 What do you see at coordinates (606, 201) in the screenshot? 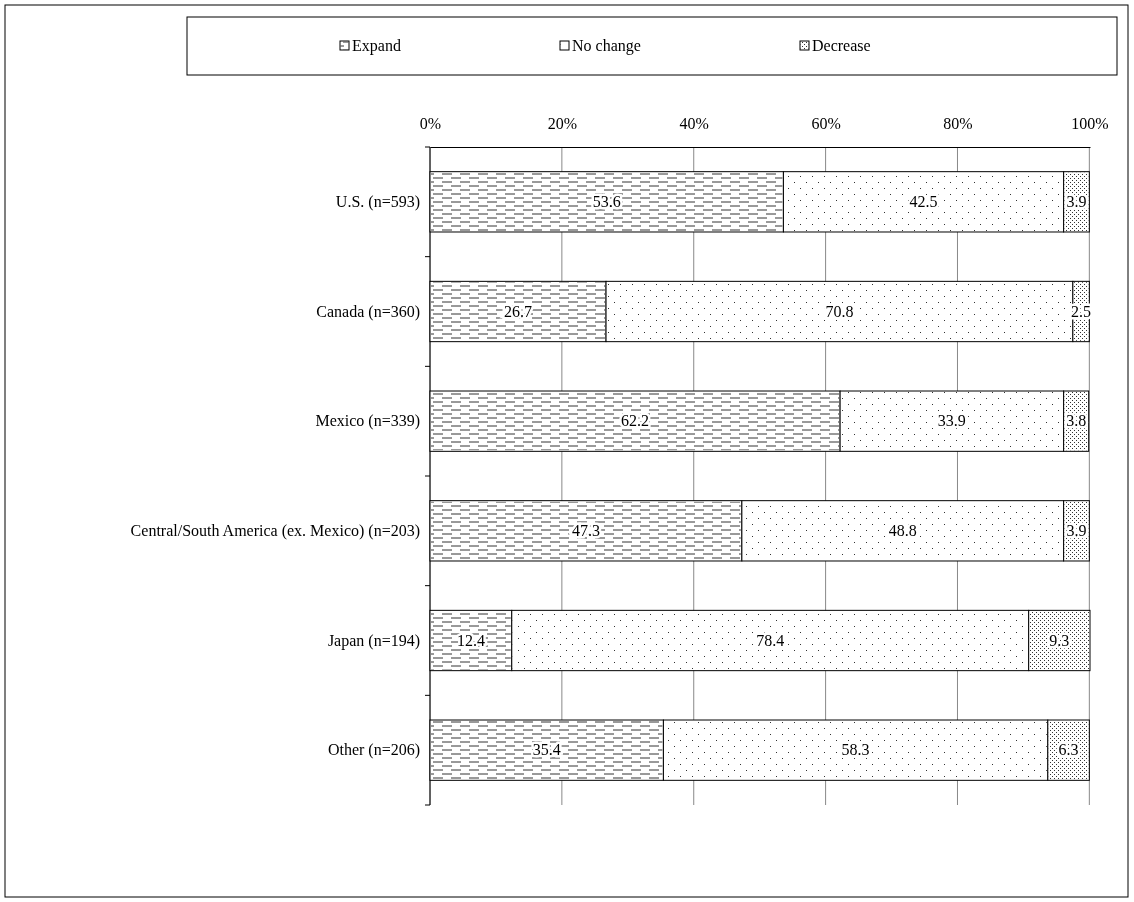
I see `data-label: 53.6` at bounding box center [606, 201].